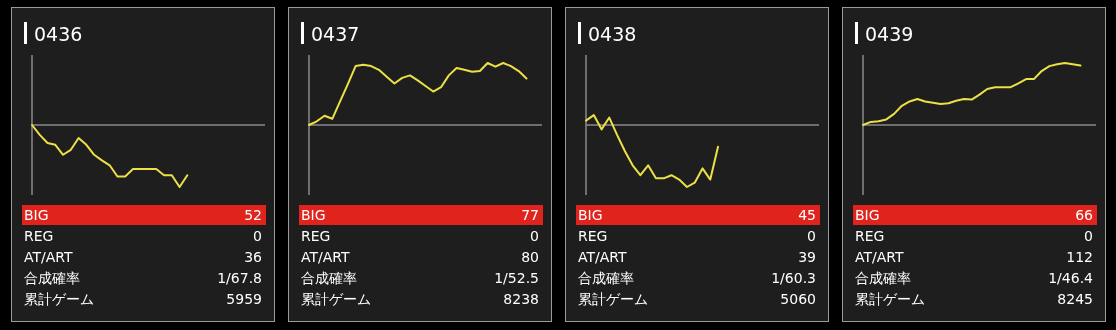  What do you see at coordinates (239, 278) in the screenshot?
I see `text: 1/67.8` at bounding box center [239, 278].